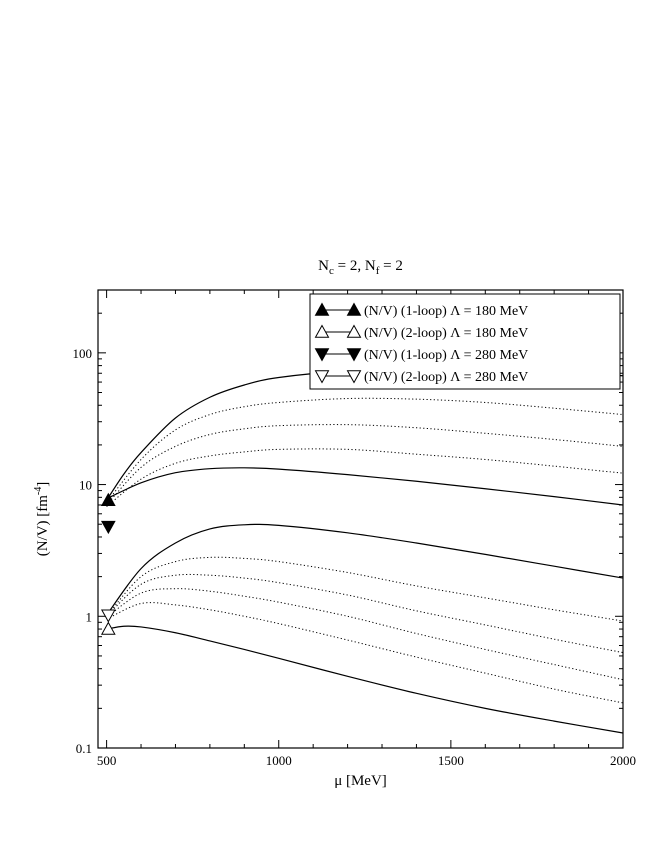  What do you see at coordinates (323, 266) in the screenshot?
I see `title-part-n: N` at bounding box center [323, 266].